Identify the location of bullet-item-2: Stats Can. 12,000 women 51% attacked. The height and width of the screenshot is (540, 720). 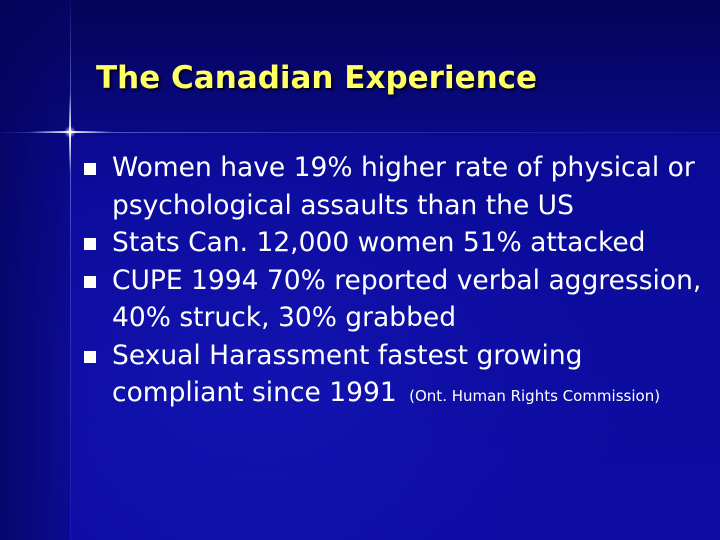
(396, 243).